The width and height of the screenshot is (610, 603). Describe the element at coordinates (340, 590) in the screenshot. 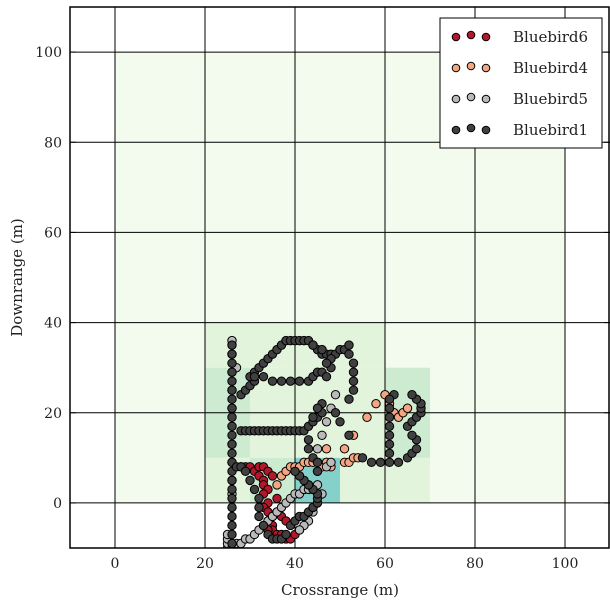

I see `x-axis-label: Crossrange (m)` at that location.